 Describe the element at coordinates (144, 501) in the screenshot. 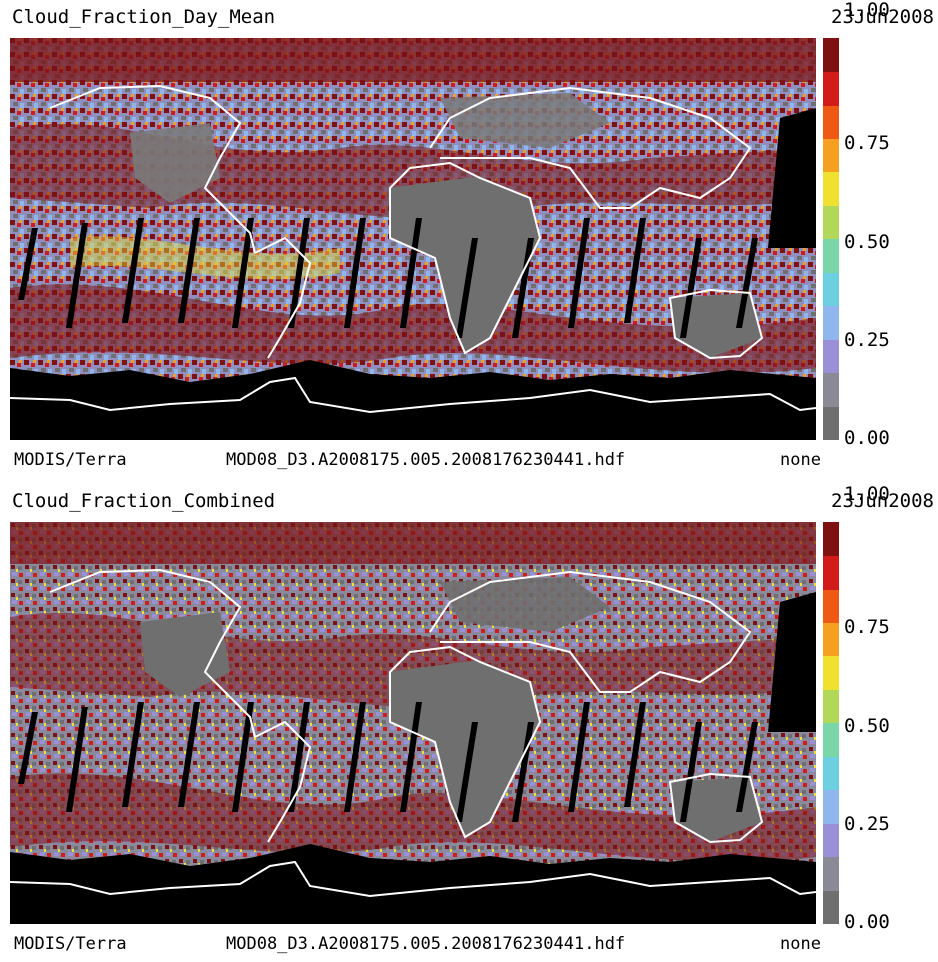

I see `panel-title: Cloud_Fraction_Combined` at that location.